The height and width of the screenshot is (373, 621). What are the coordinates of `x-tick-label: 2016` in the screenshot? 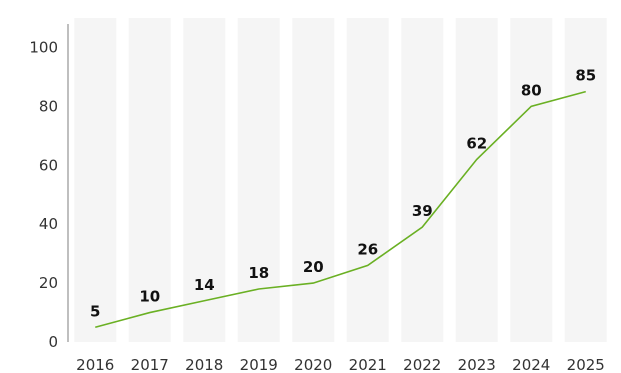 It's located at (95, 364).